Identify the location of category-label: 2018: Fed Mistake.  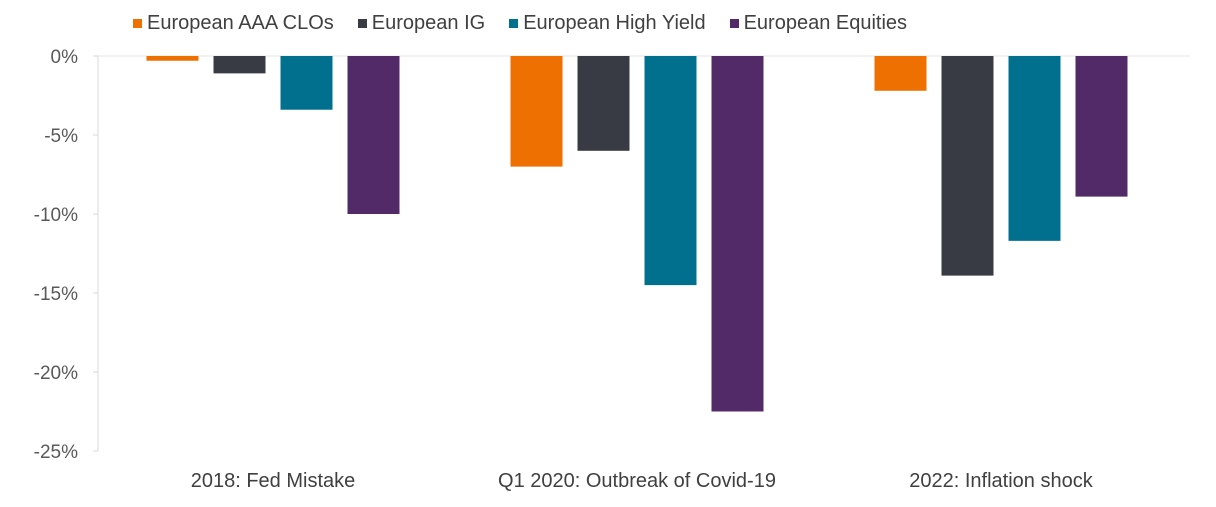
(273, 481).